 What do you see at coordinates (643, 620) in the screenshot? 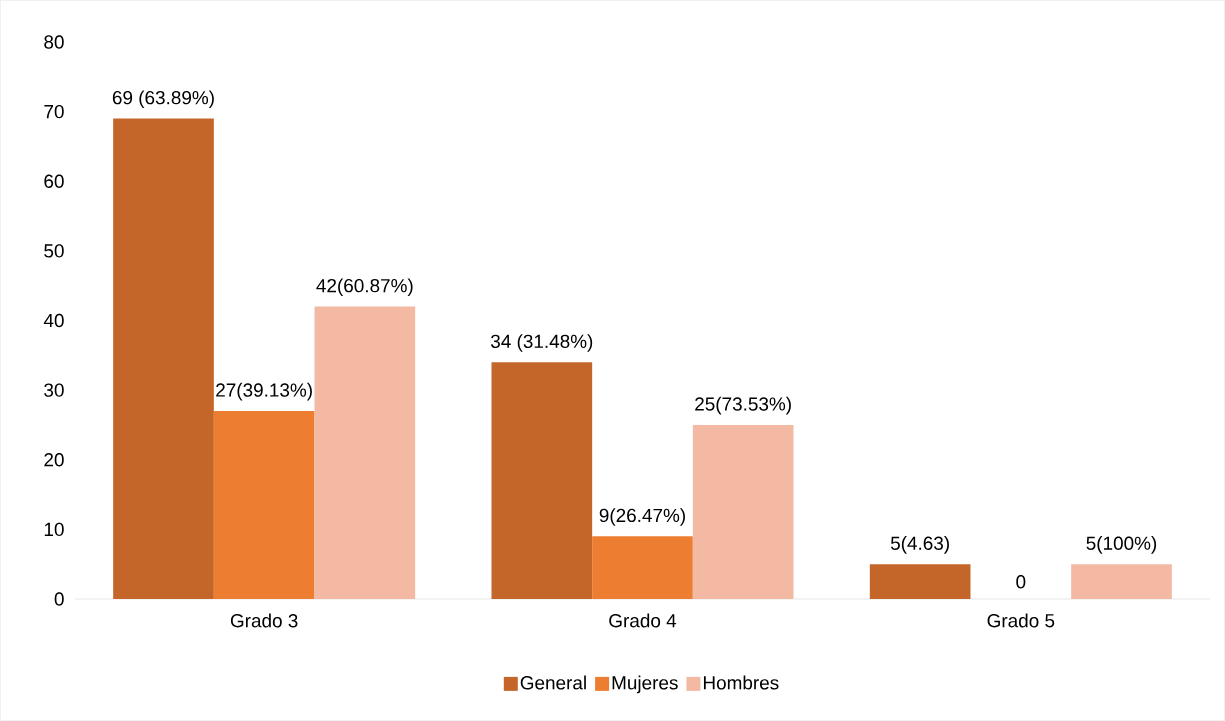
I see `x-tick-label: Grado 4` at bounding box center [643, 620].